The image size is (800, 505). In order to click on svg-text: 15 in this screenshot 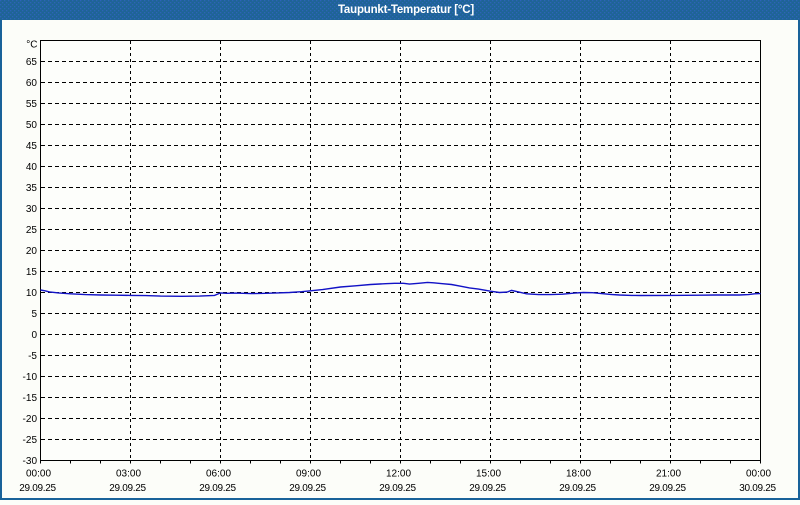, I will do `click(32, 272)`.